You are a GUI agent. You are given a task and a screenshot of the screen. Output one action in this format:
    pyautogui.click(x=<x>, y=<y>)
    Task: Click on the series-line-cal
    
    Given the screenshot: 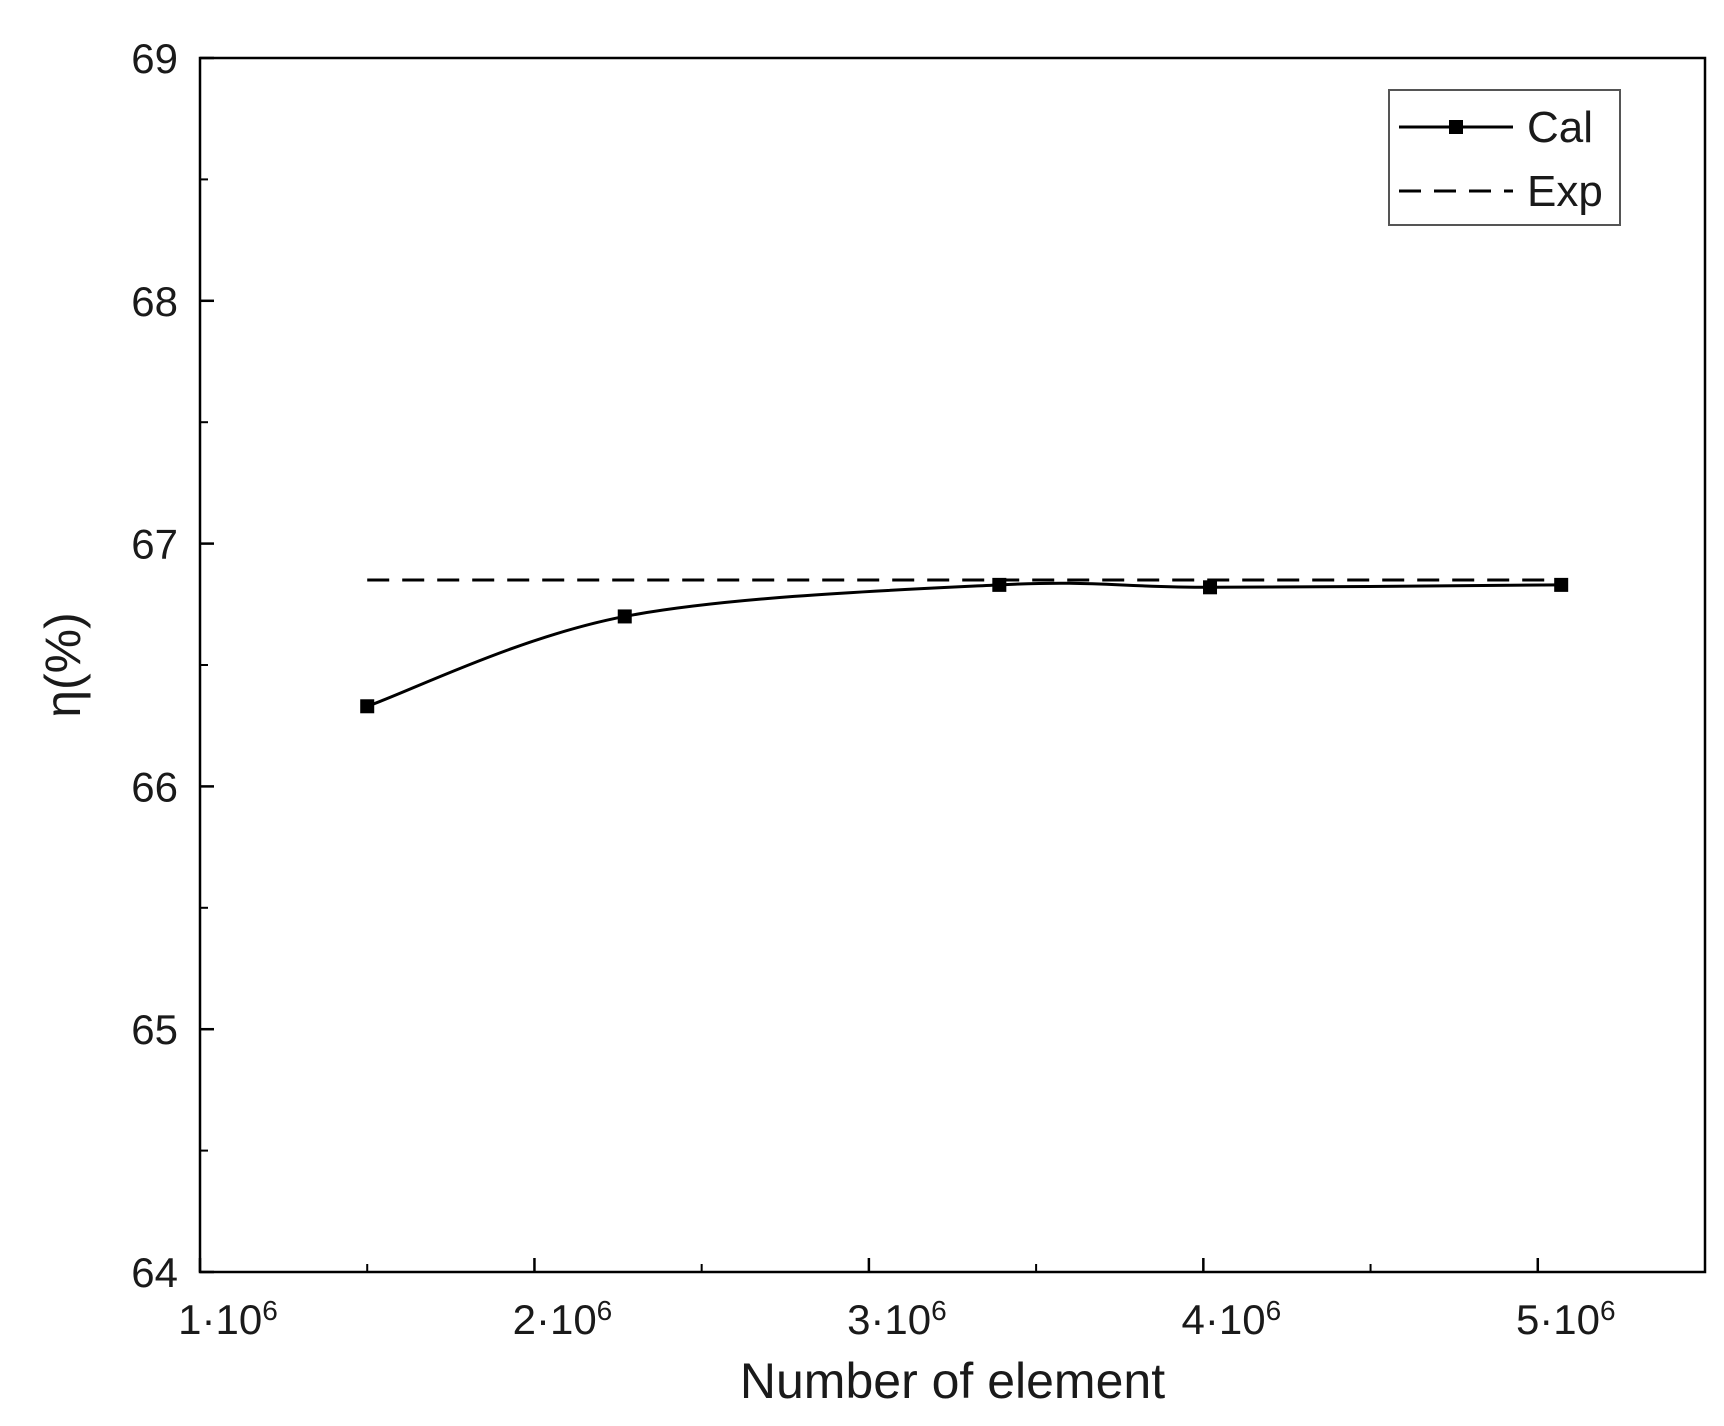 What is the action you would take?
    pyautogui.click(x=964, y=644)
    